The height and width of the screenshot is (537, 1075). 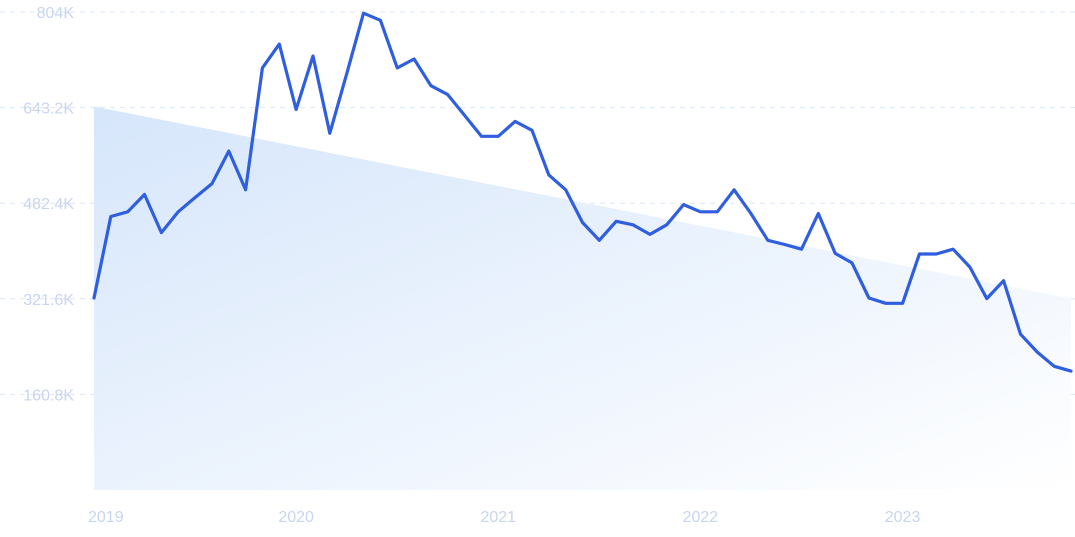 I want to click on y-tick-label: 482.4K, so click(x=48, y=204).